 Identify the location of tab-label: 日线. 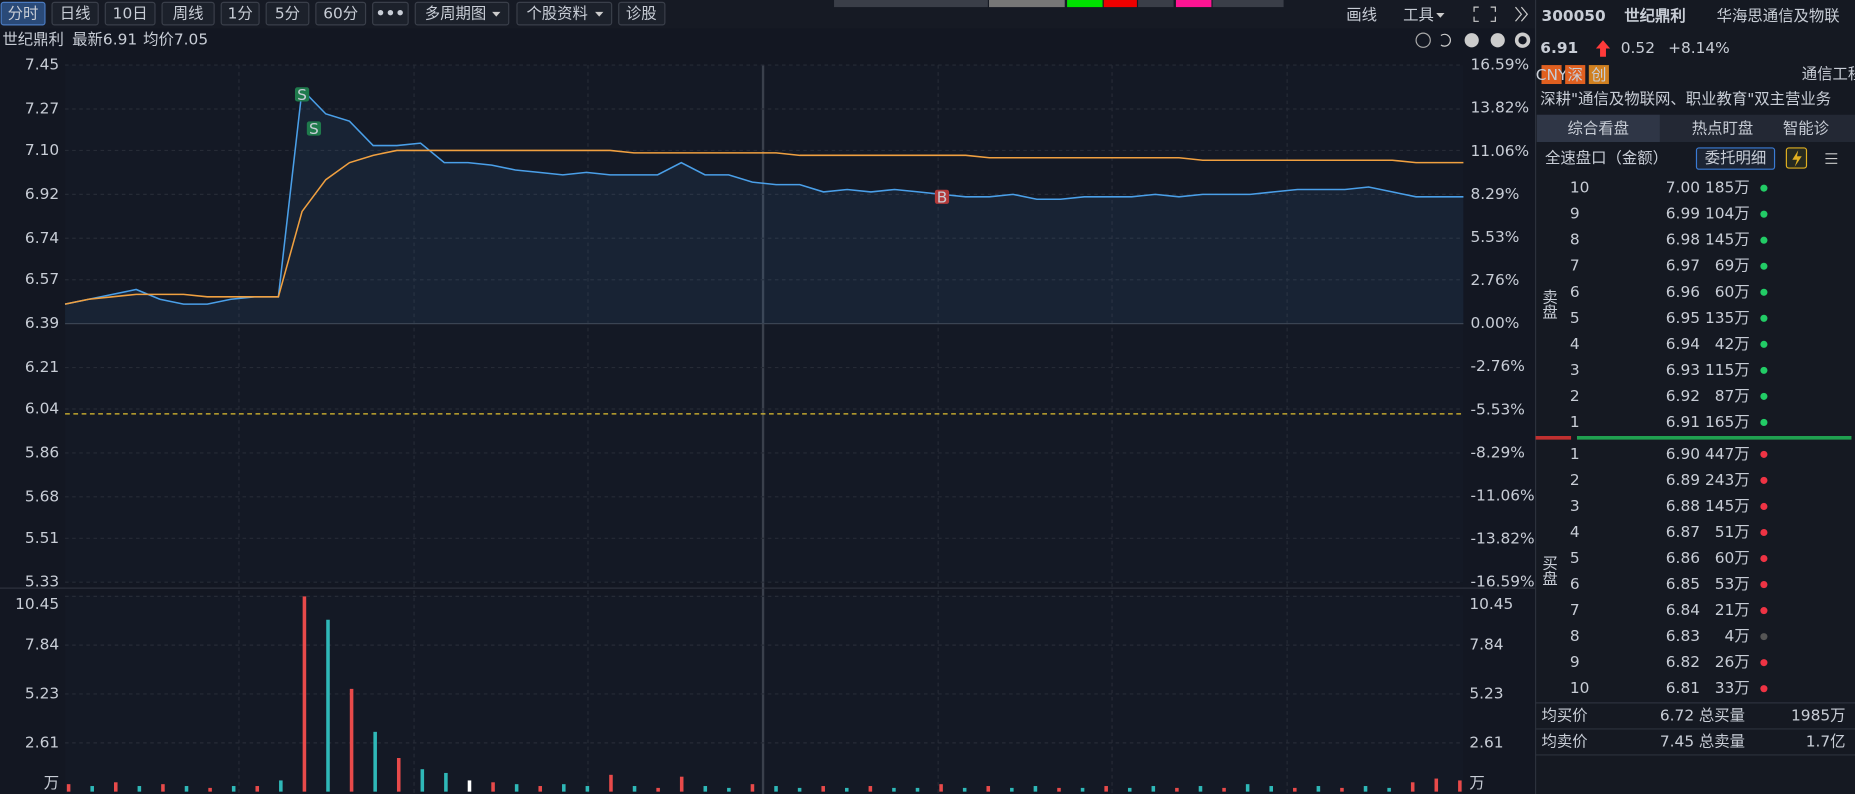
(75, 14).